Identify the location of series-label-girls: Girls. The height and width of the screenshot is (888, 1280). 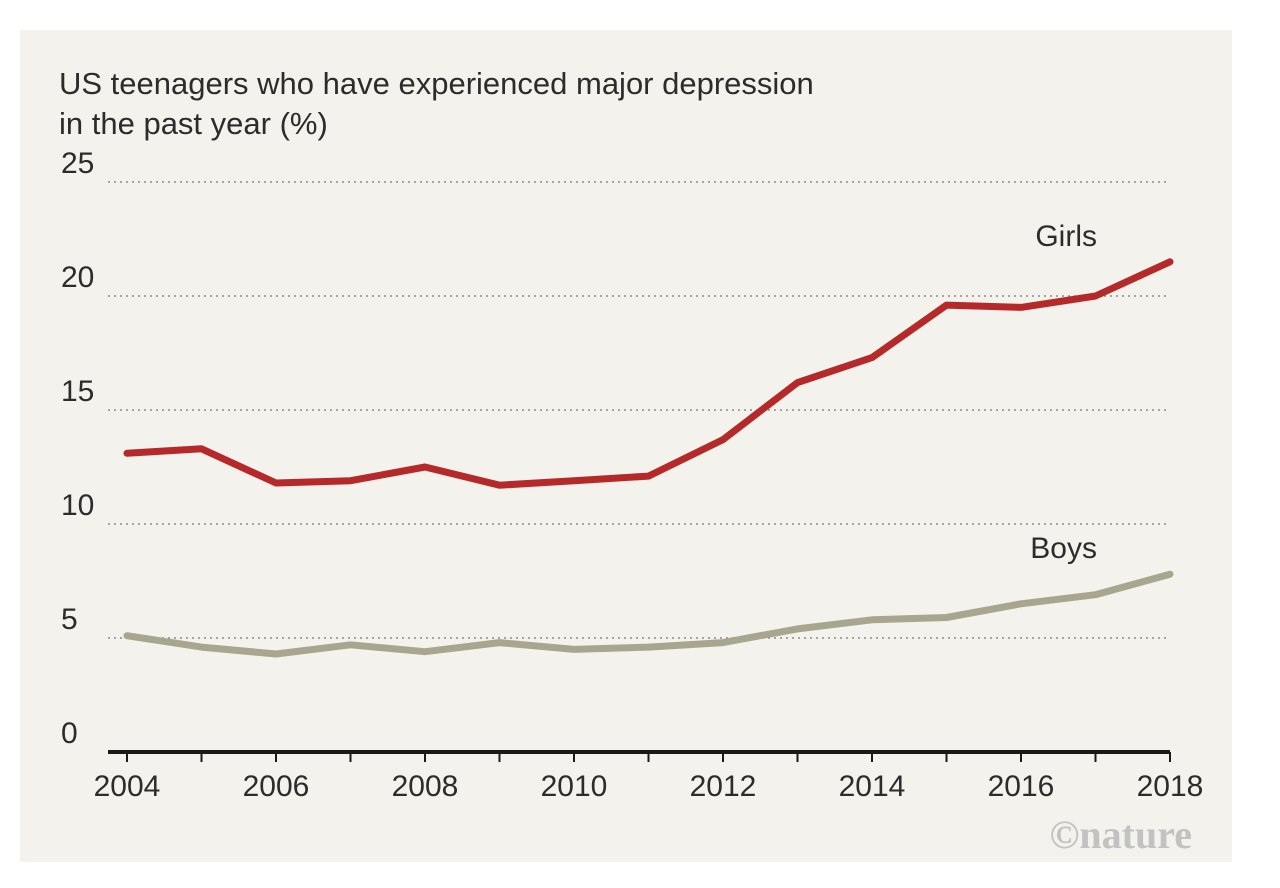
(1066, 236).